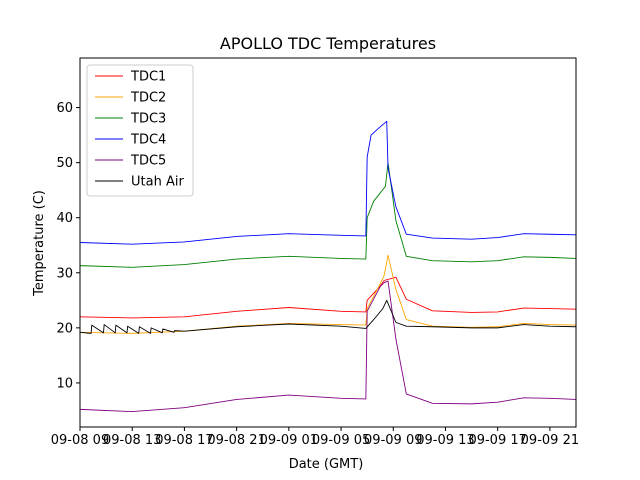 The width and height of the screenshot is (640, 480). Describe the element at coordinates (148, 77) in the screenshot. I see `legend-label: TDC1` at that location.